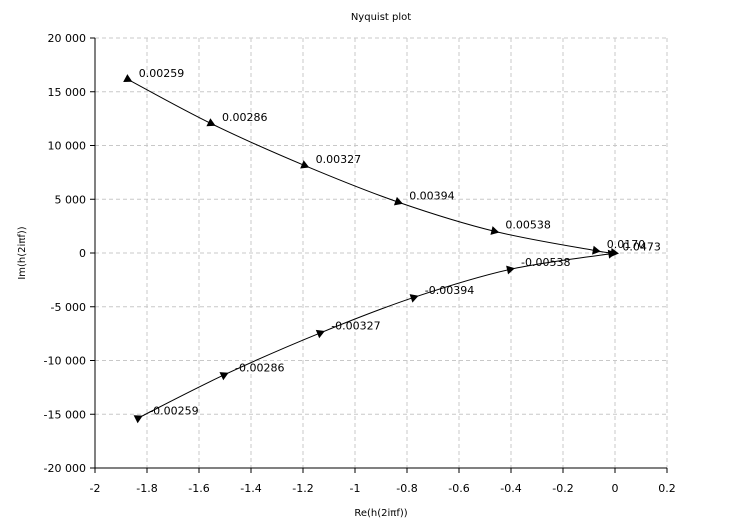 This screenshot has height=525, width=731. Describe the element at coordinates (173, 410) in the screenshot. I see `frequency-label: -0.00259` at that location.